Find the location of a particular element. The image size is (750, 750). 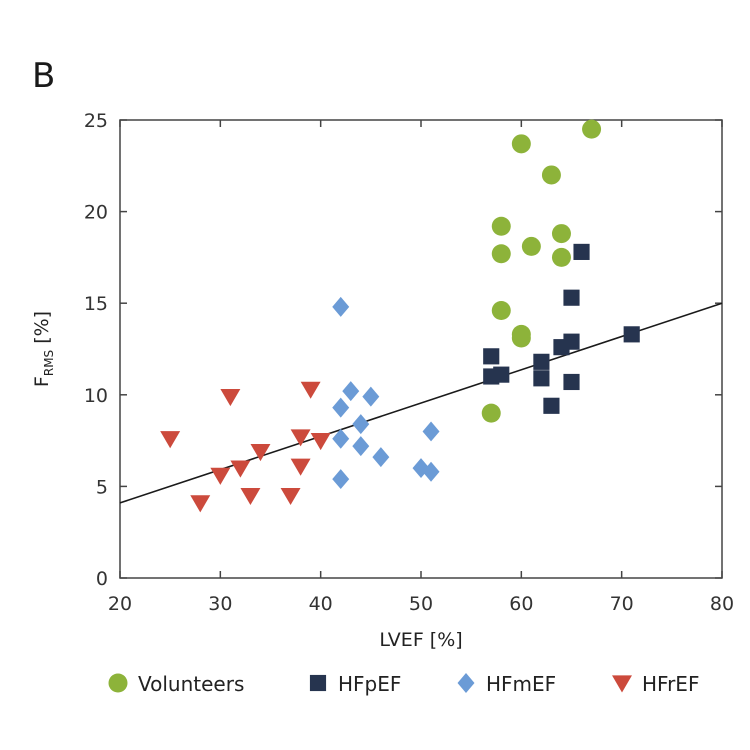

y-axis-title: FRMS [%] is located at coordinates (43, 349).